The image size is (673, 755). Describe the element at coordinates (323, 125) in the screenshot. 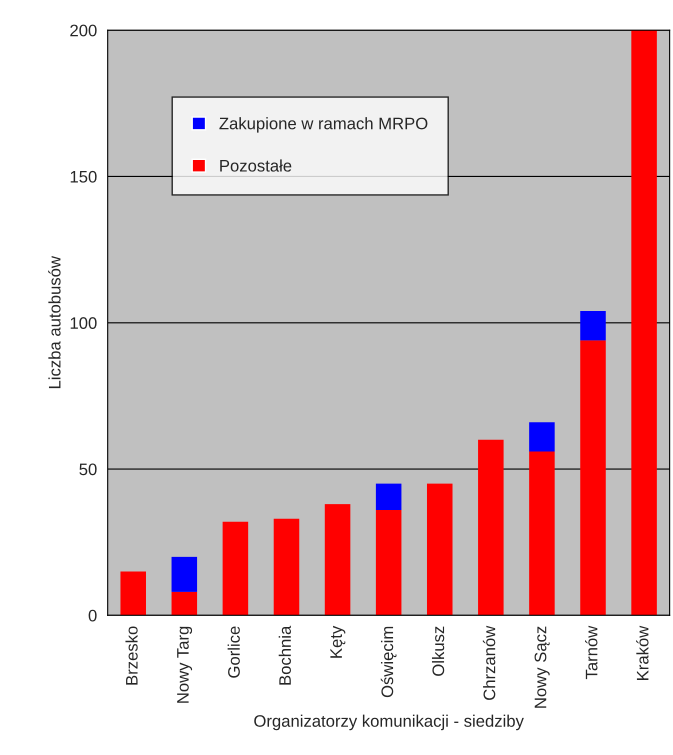

I see `legend-label: Zakupione w ramach MRPO` at that location.